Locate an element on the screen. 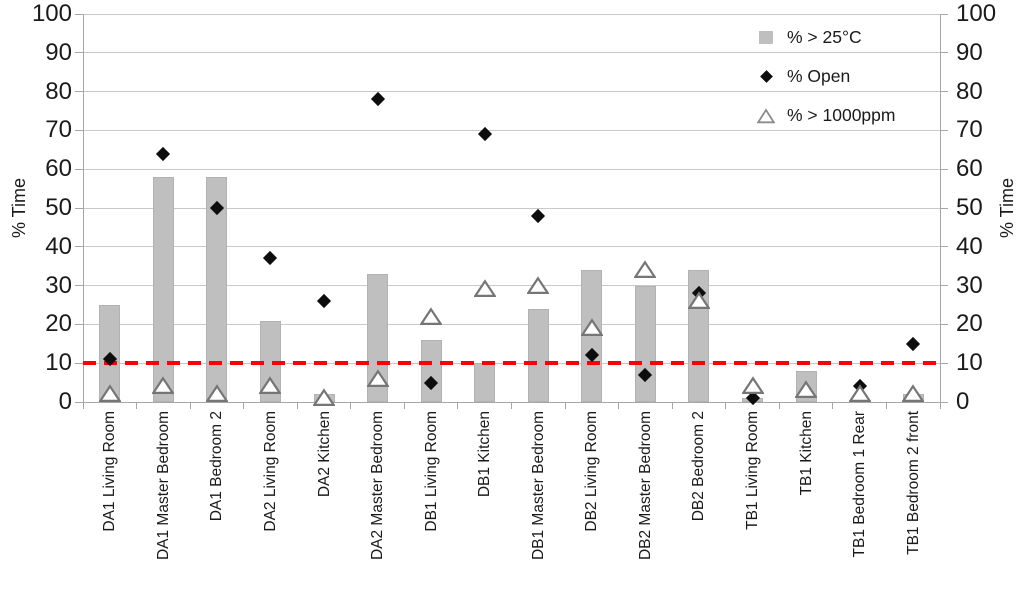 This screenshot has width=1024, height=610. x-category-label: DB2 Bedroom 2 is located at coordinates (699, 466).